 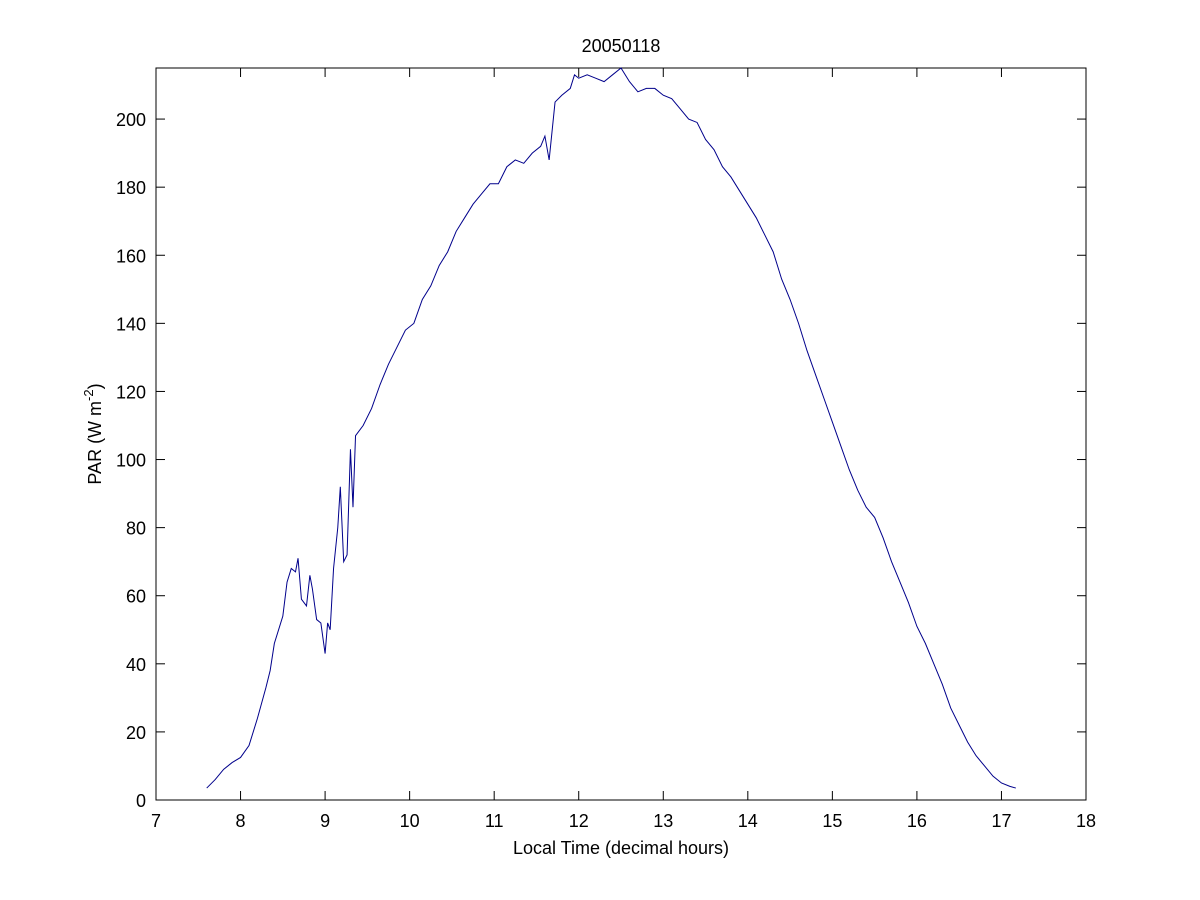 I want to click on x-tick-label: 14, so click(x=748, y=821).